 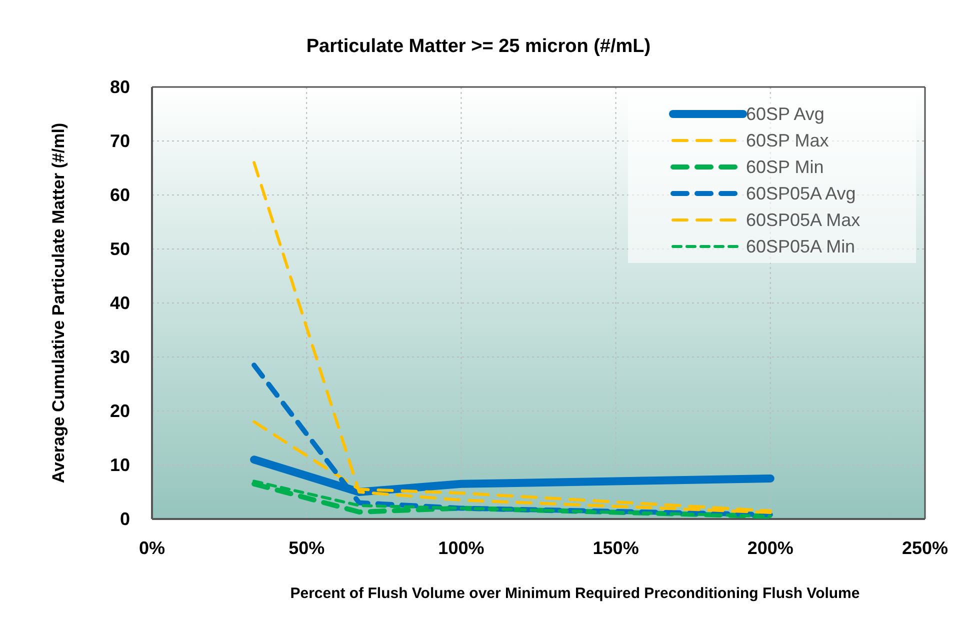 I want to click on y-tick-label: 10, so click(x=120, y=464).